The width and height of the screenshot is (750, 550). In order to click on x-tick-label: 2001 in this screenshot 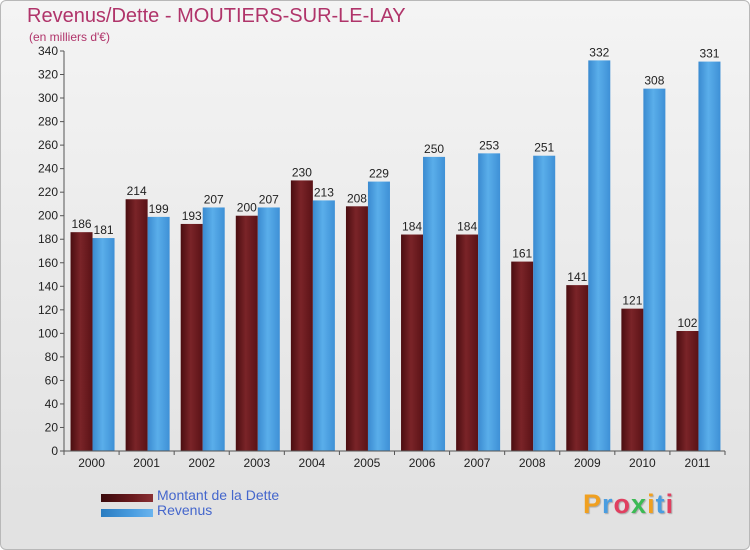, I will do `click(146, 463)`.